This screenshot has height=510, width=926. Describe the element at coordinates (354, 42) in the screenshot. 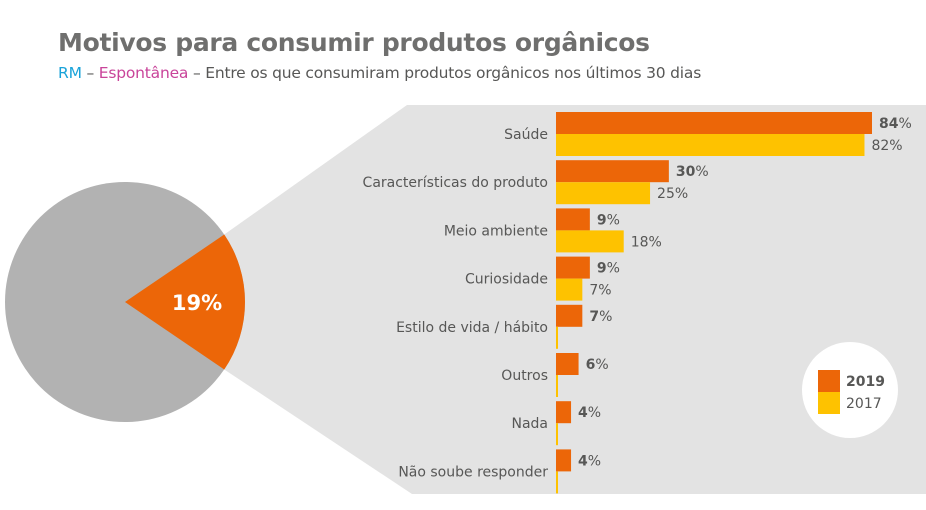

I see `chart-title: Motivos para consumir produtos orgânicos` at that location.